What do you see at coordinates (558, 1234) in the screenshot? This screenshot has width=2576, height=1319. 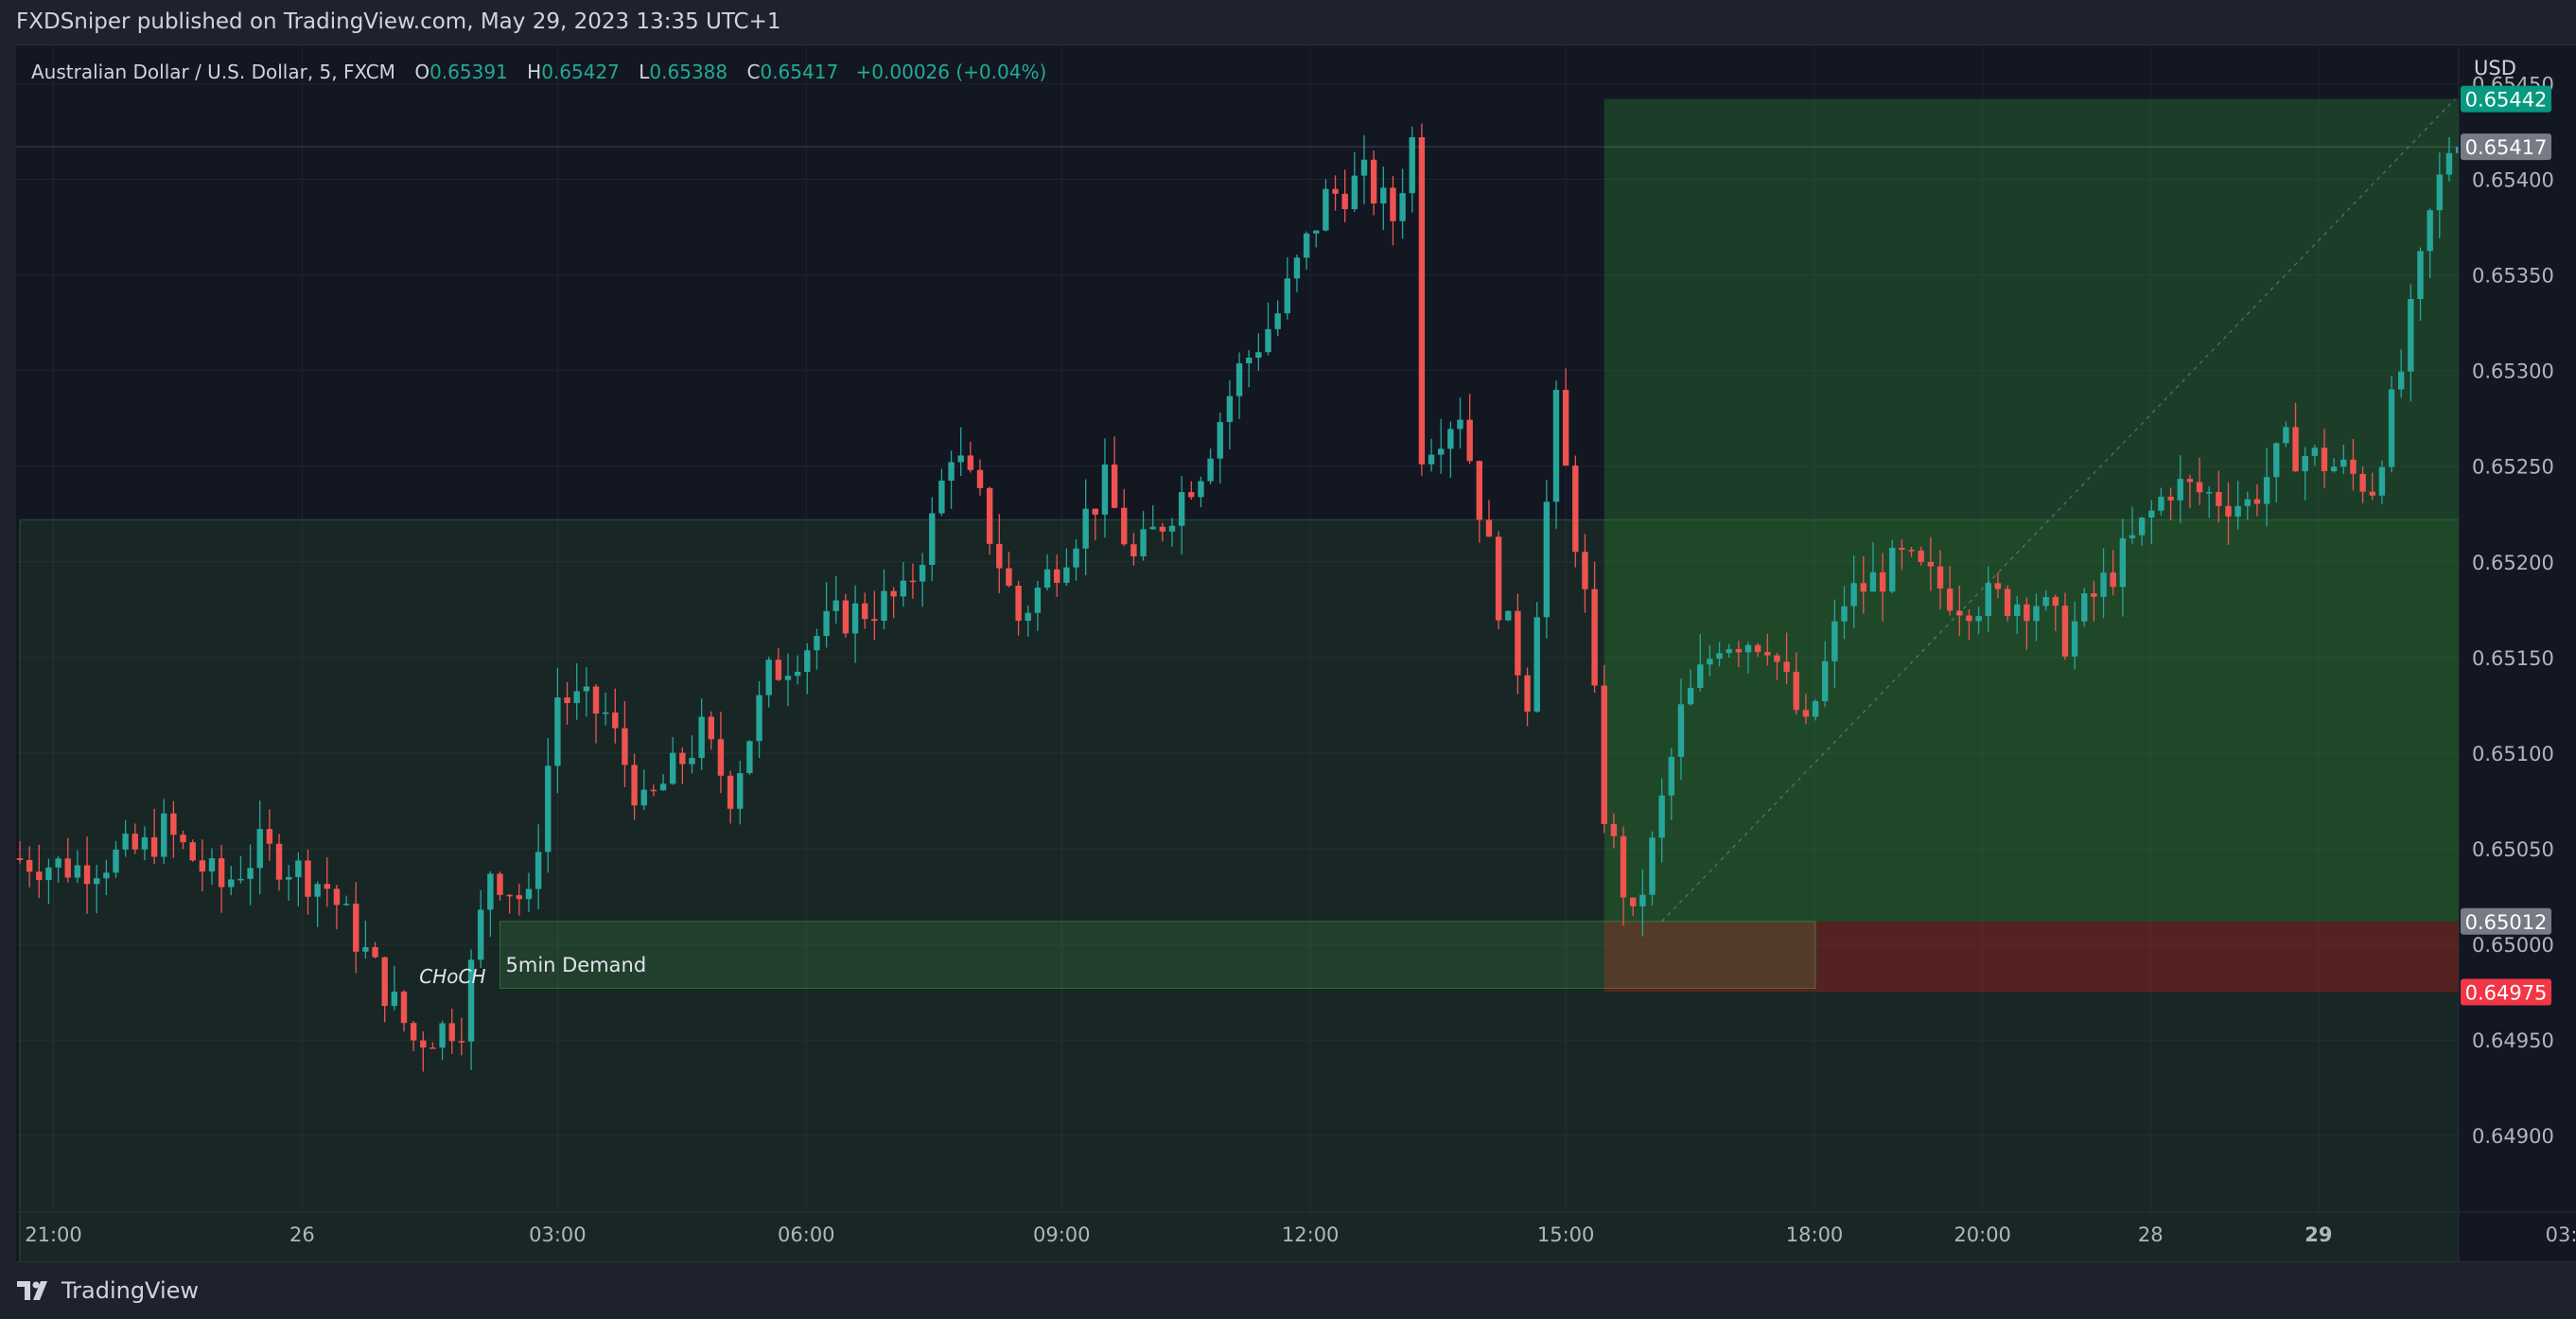 I see `x-tick-label: 03:00` at bounding box center [558, 1234].